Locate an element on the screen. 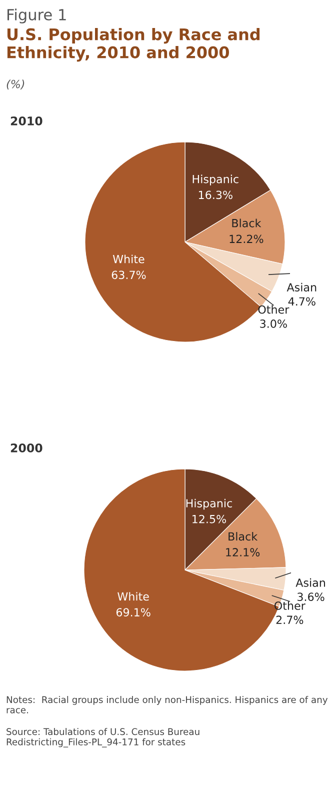  chart-title: 2010 is located at coordinates (26, 121).